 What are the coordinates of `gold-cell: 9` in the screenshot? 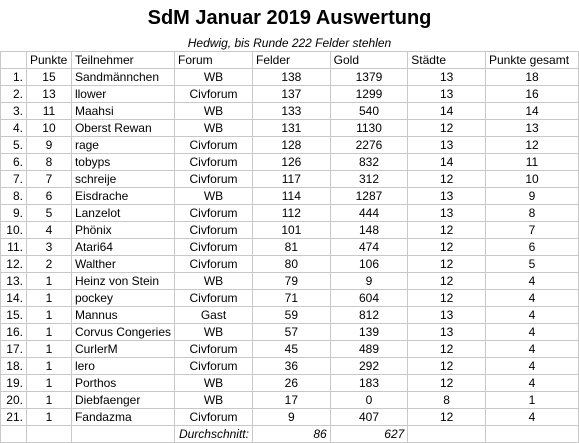 It's located at (369, 281).